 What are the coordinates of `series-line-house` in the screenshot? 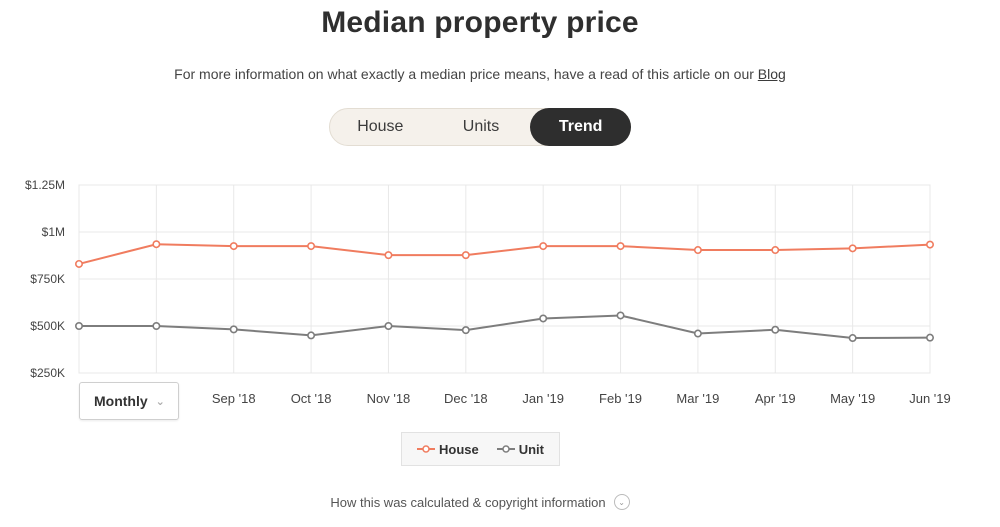 It's located at (504, 254).